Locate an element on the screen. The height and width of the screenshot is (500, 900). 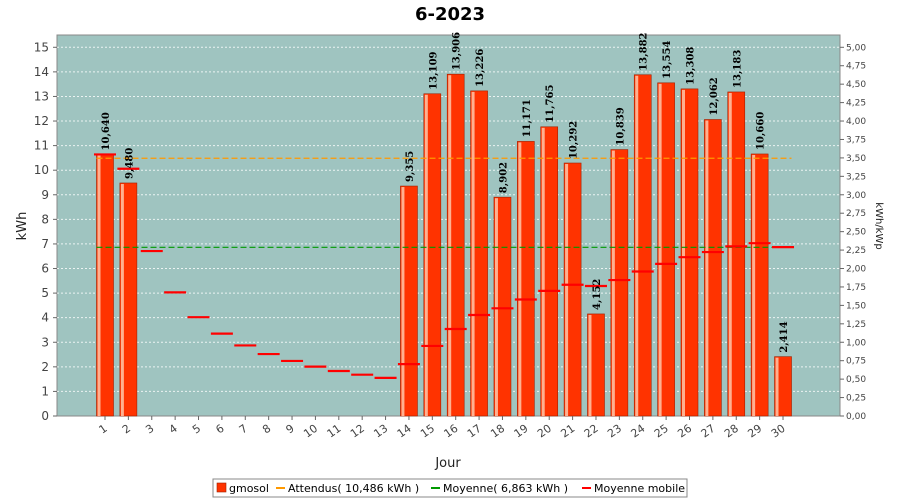
y-right-tick-label: 0,25 is located at coordinates (856, 399).